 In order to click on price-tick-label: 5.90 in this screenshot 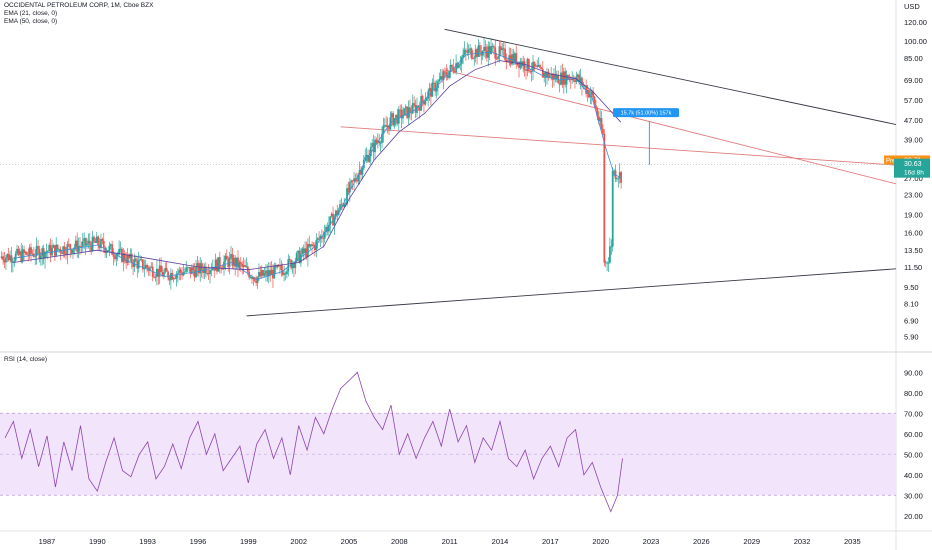, I will do `click(911, 337)`.